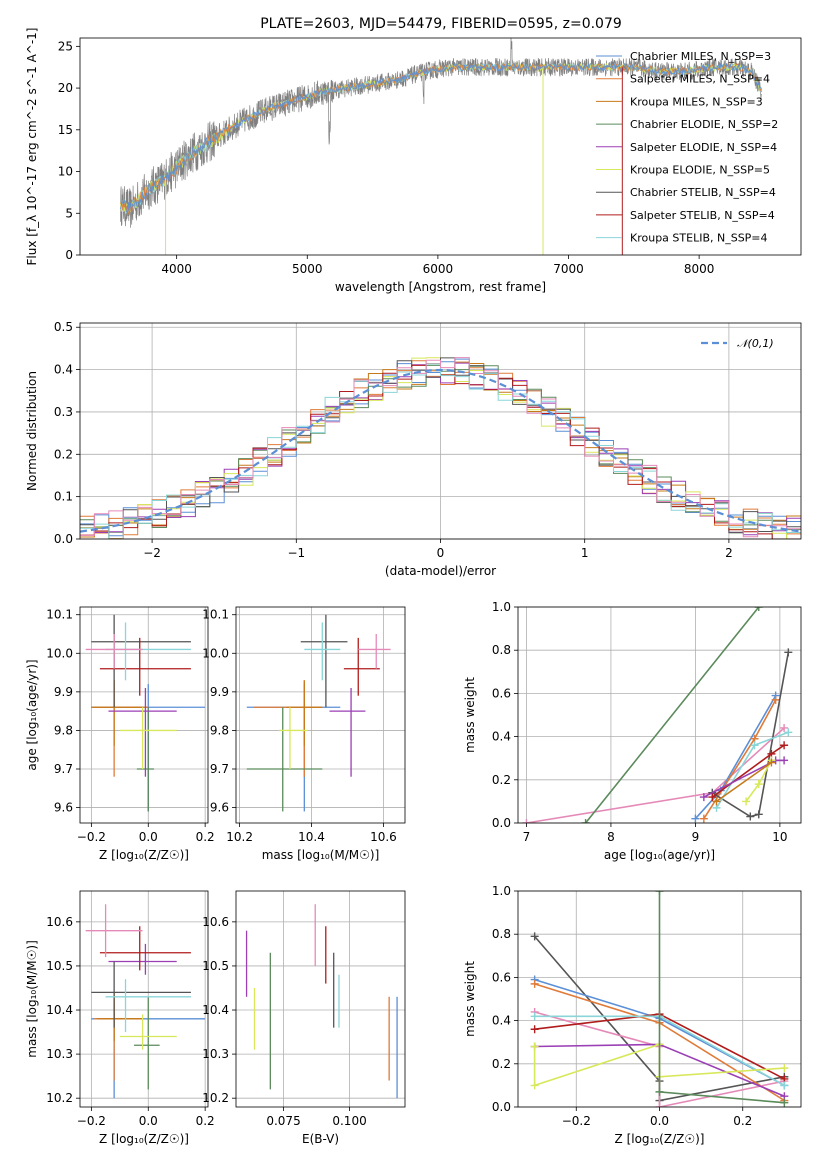  I want to click on plot-area-age_vs_Z, so click(145, 713).